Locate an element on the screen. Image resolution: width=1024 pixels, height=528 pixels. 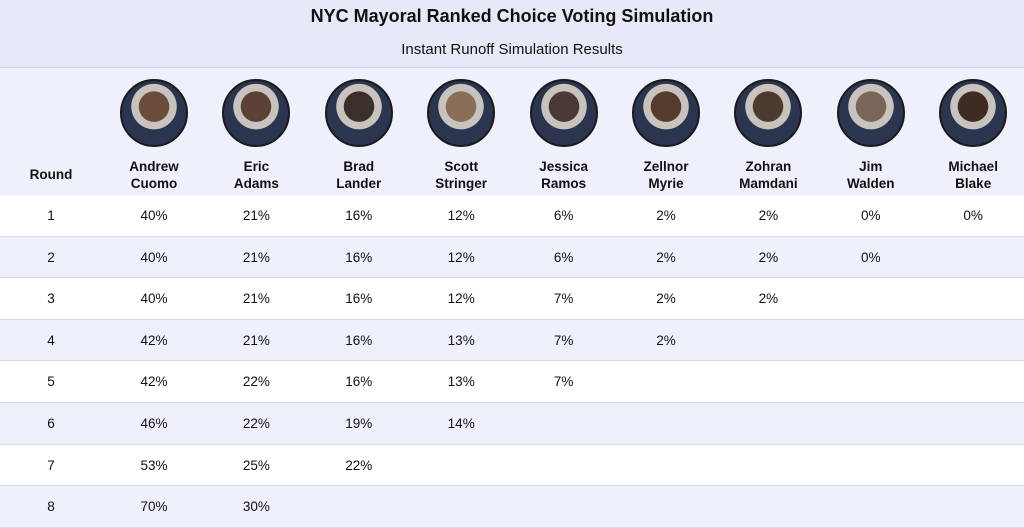
candidate-last-name: Stringer is located at coordinates (461, 183).